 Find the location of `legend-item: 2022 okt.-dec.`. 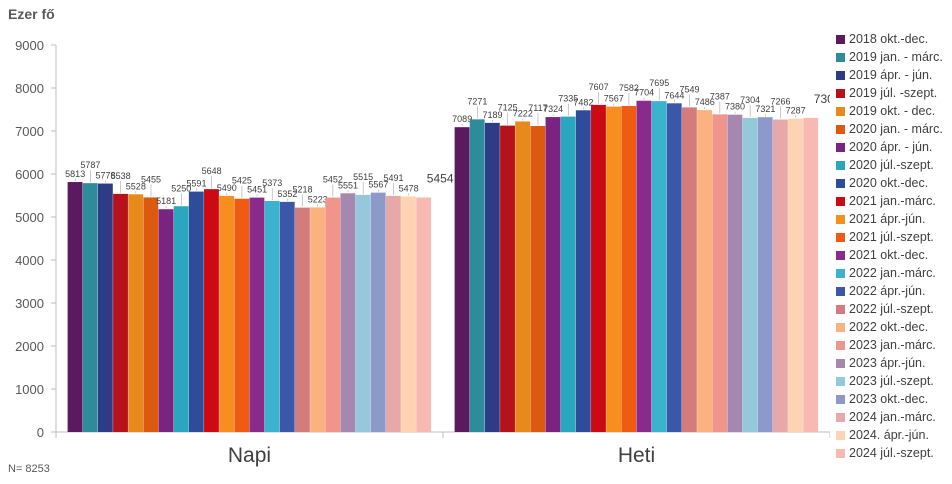

legend-item: 2022 okt.-dec. is located at coordinates (894, 327).